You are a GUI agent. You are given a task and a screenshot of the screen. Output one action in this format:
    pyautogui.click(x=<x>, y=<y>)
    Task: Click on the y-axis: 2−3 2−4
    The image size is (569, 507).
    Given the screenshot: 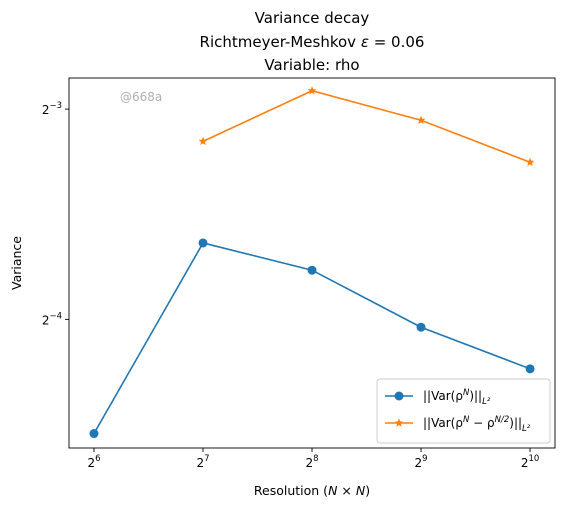 What is the action you would take?
    pyautogui.click(x=55, y=214)
    